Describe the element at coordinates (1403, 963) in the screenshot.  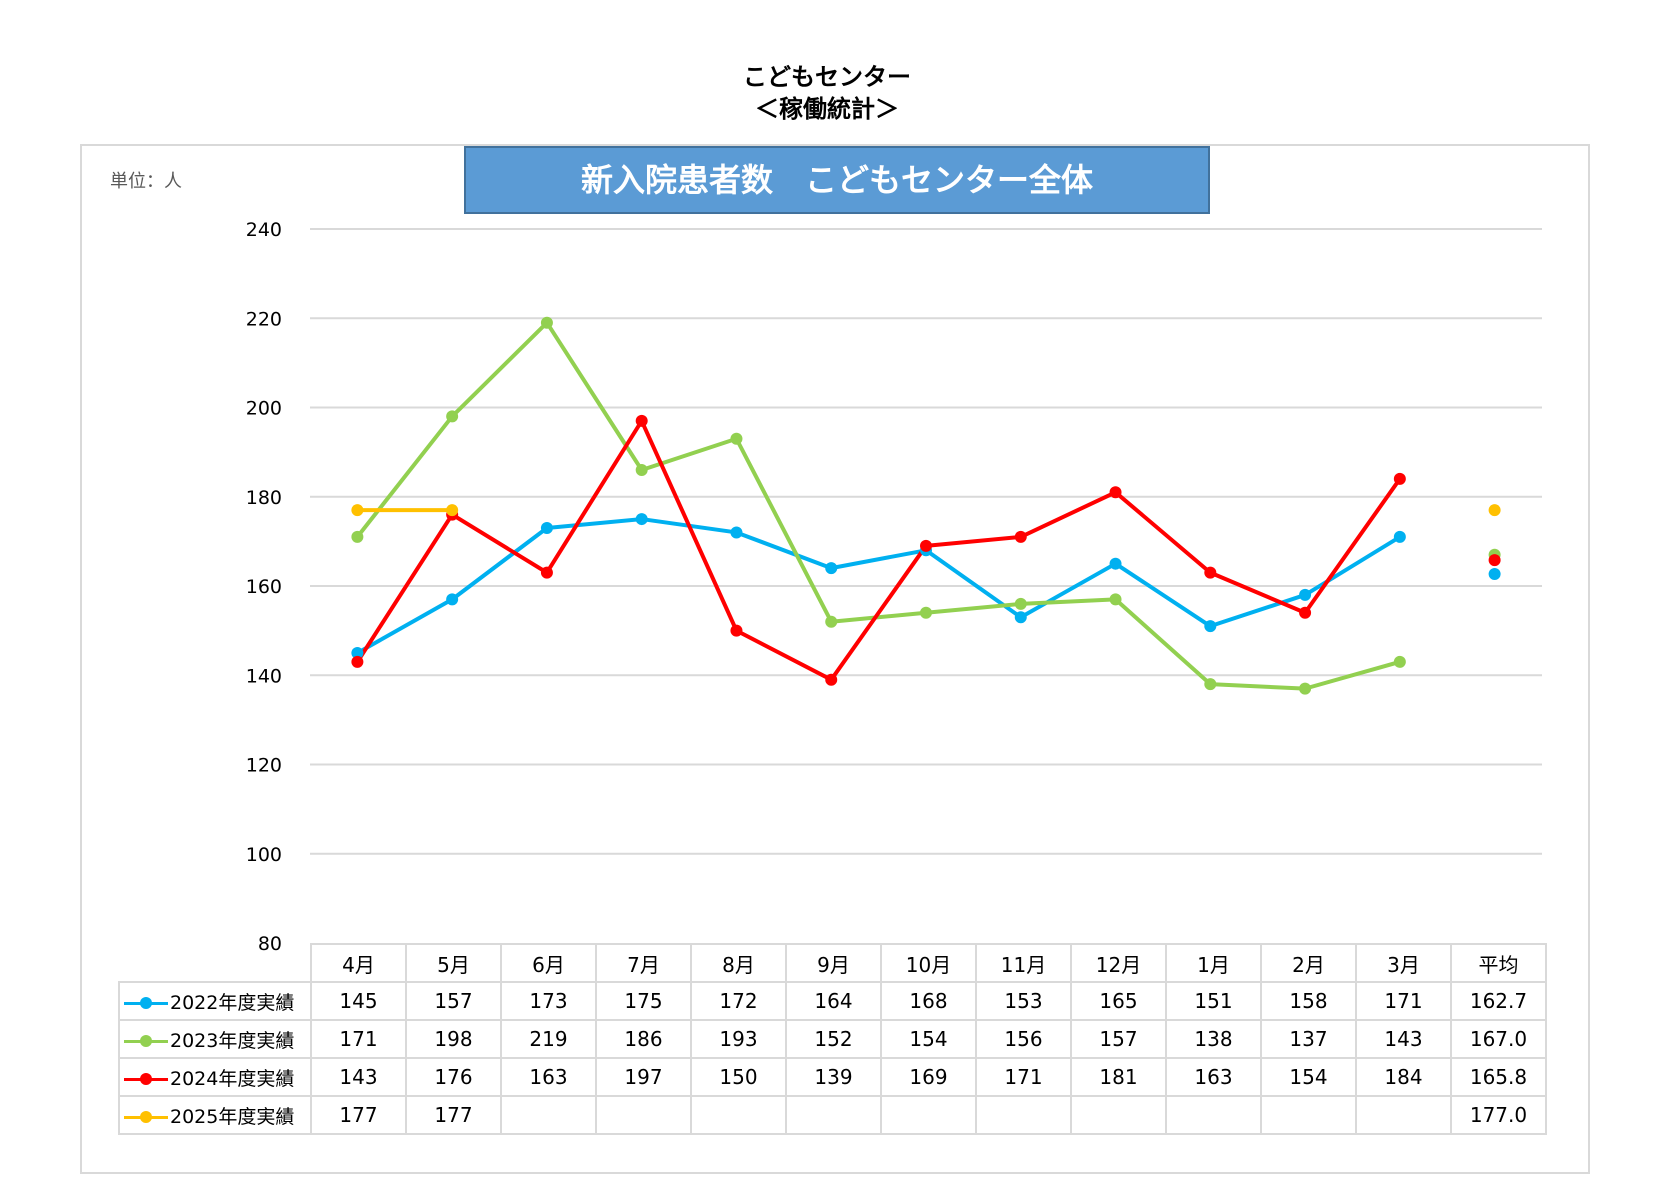
I see `x-tick-label: 3月` at that location.